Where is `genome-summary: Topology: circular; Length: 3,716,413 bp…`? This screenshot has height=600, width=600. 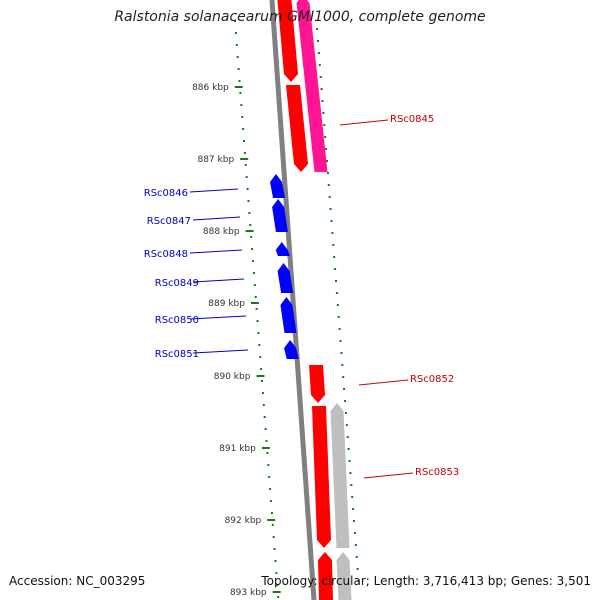
genome-summary: Topology: circular; Length: 3,716,413 bp… is located at coordinates (426, 581).